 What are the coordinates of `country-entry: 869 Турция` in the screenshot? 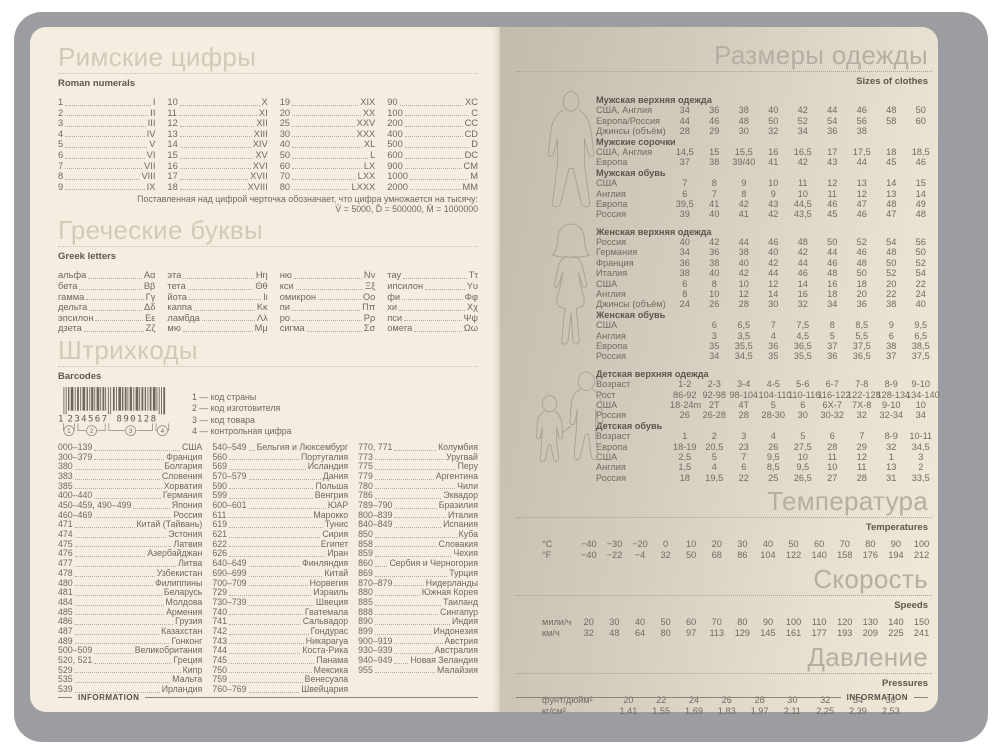 It's located at (418, 573).